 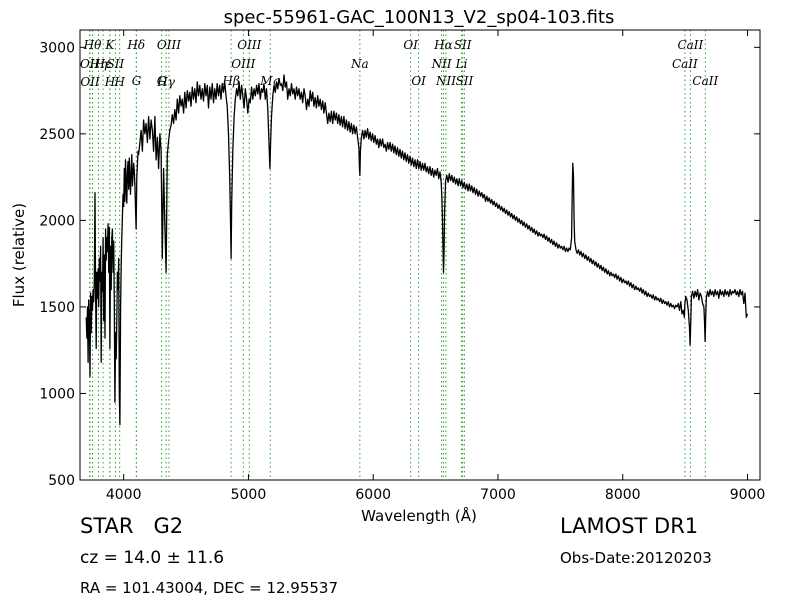 I want to click on line-label: Hη, so click(x=98, y=64).